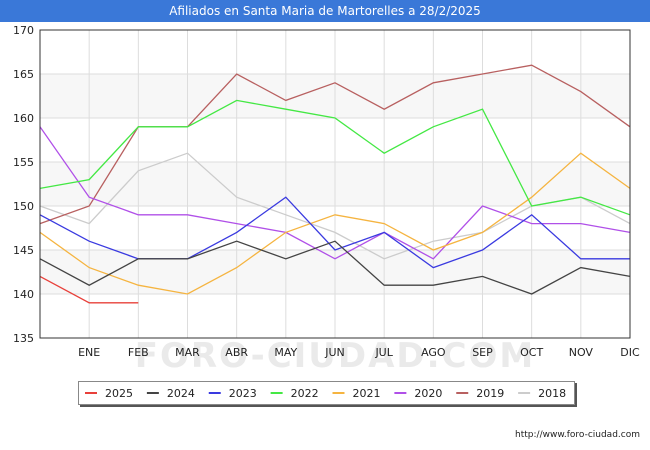 The width and height of the screenshot is (650, 450). Describe the element at coordinates (138, 352) in the screenshot. I see `x-tick-label: FEB` at that location.